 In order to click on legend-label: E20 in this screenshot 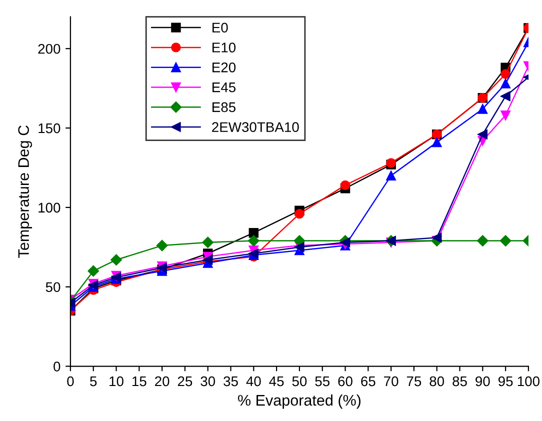, I will do `click(224, 67)`.